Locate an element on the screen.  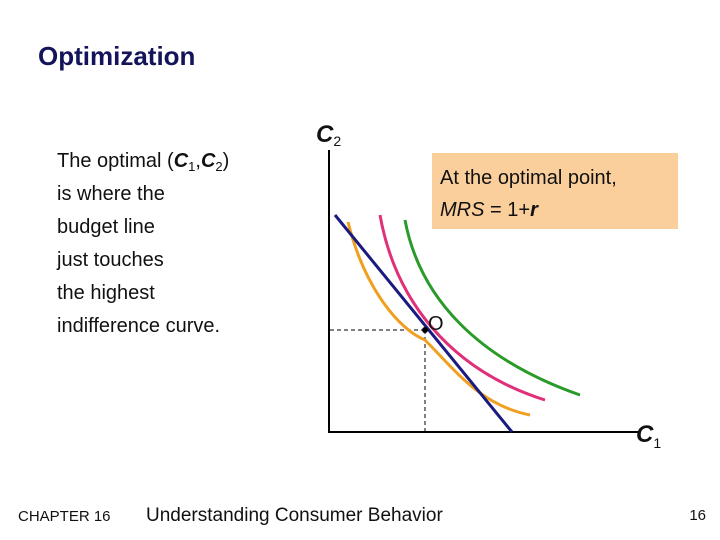
optimal-point is located at coordinates (425, 330).